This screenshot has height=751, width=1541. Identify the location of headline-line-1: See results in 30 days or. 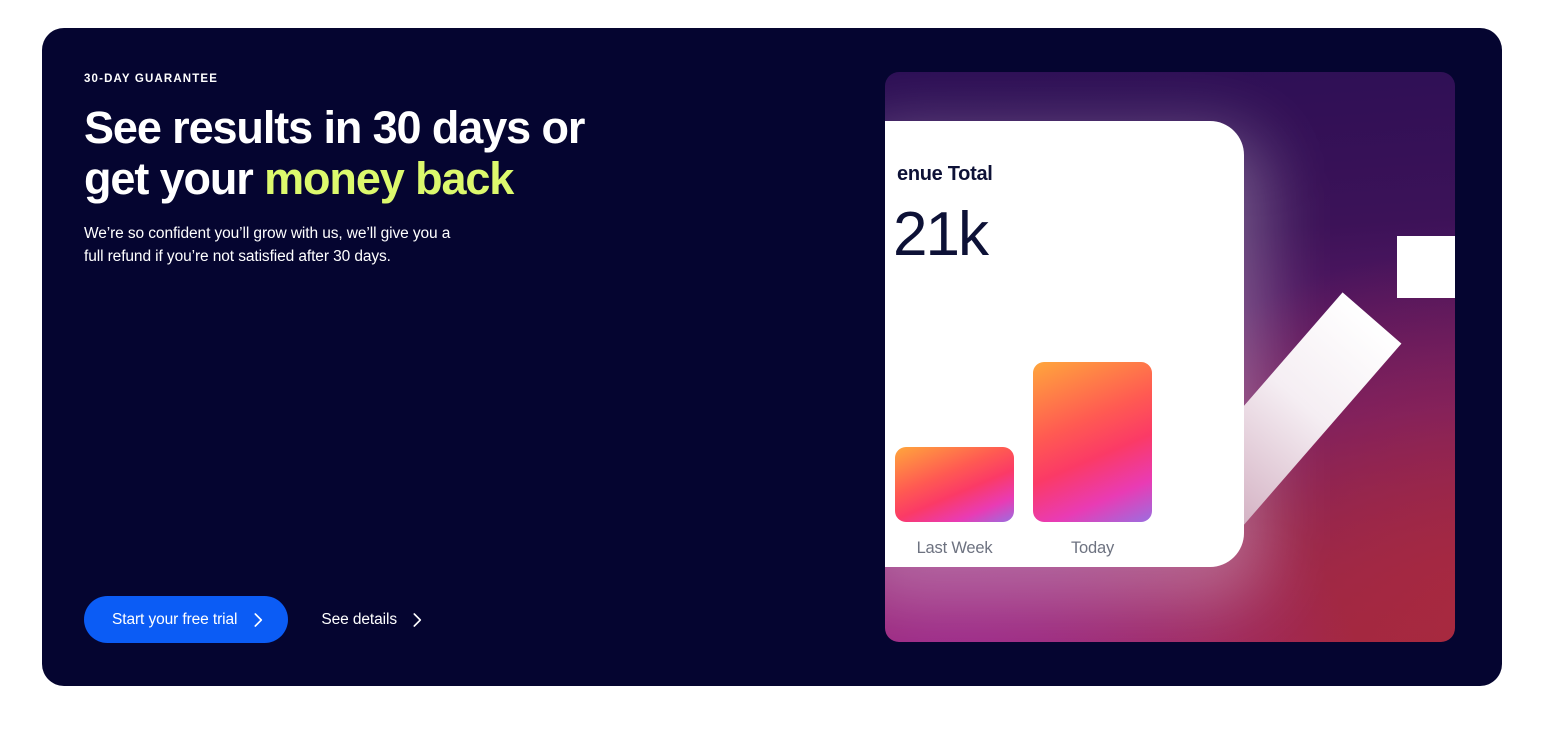
(334, 127).